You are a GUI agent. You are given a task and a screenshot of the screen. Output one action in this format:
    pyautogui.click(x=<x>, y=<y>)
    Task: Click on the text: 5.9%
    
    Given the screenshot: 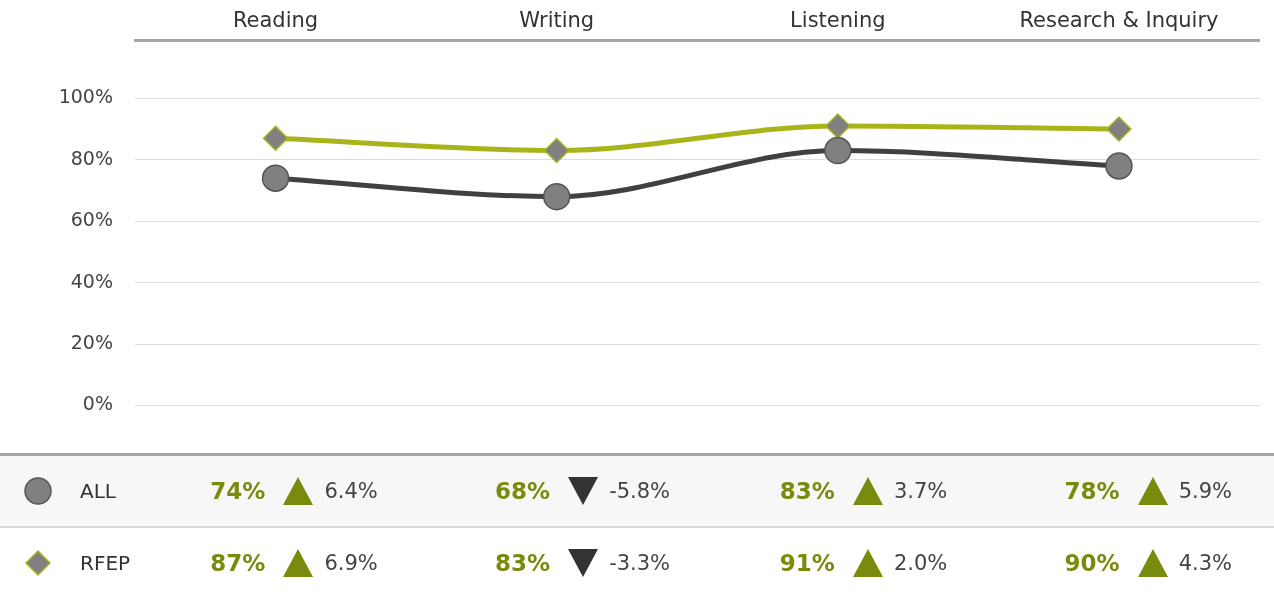 What is the action you would take?
    pyautogui.click(x=1205, y=491)
    